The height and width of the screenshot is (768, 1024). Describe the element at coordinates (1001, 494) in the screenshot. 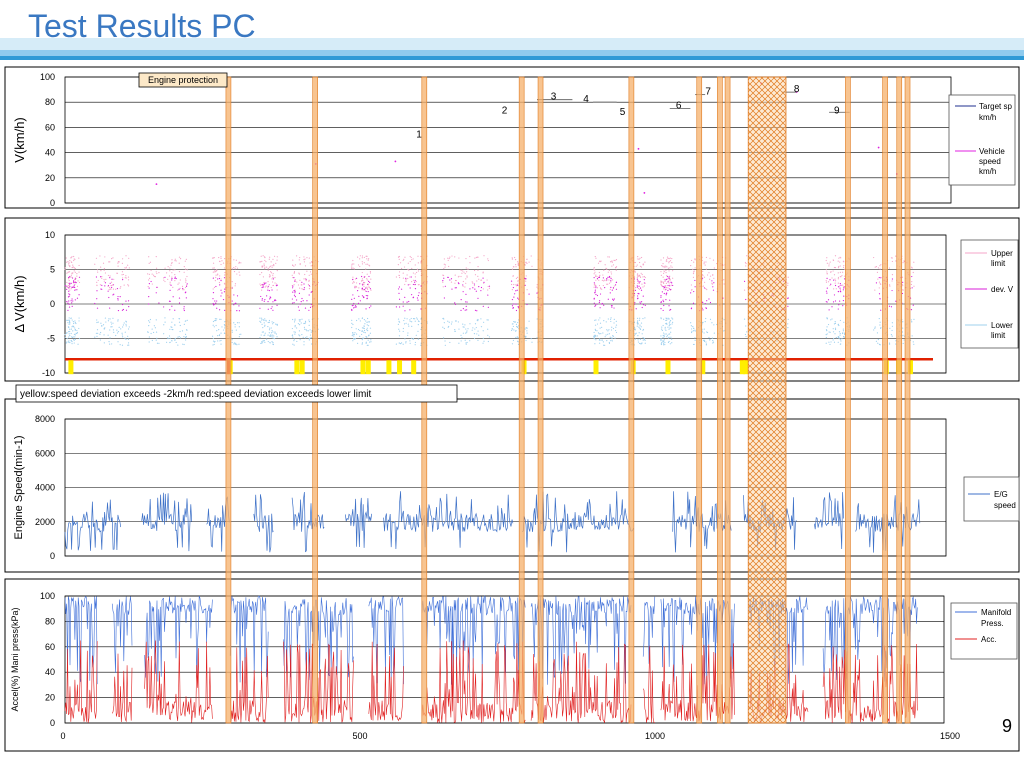

I see `legend-entry-engine: E/G` at that location.